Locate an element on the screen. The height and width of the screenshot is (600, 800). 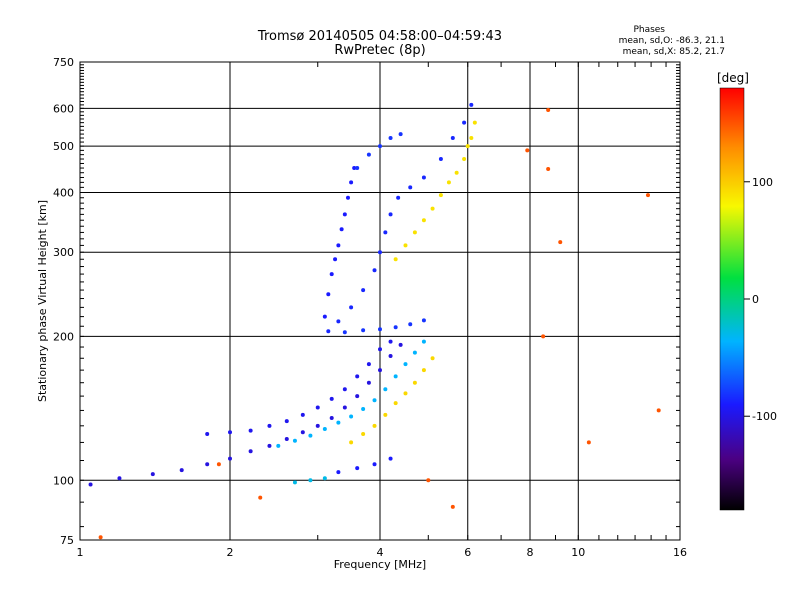
x-tick-label: 1 is located at coordinates (80, 552).